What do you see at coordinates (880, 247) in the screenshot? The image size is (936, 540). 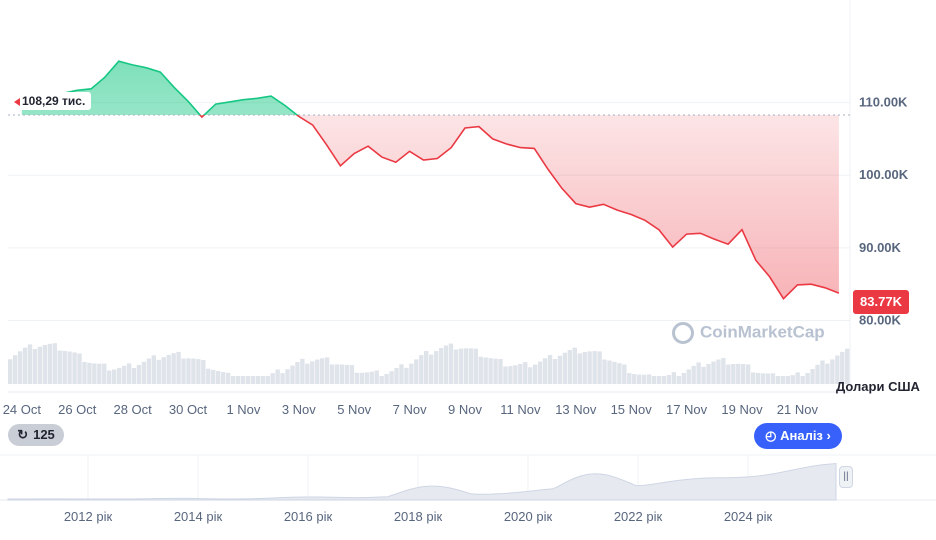 I see `y-tick-label: 90.00K` at bounding box center [880, 247].